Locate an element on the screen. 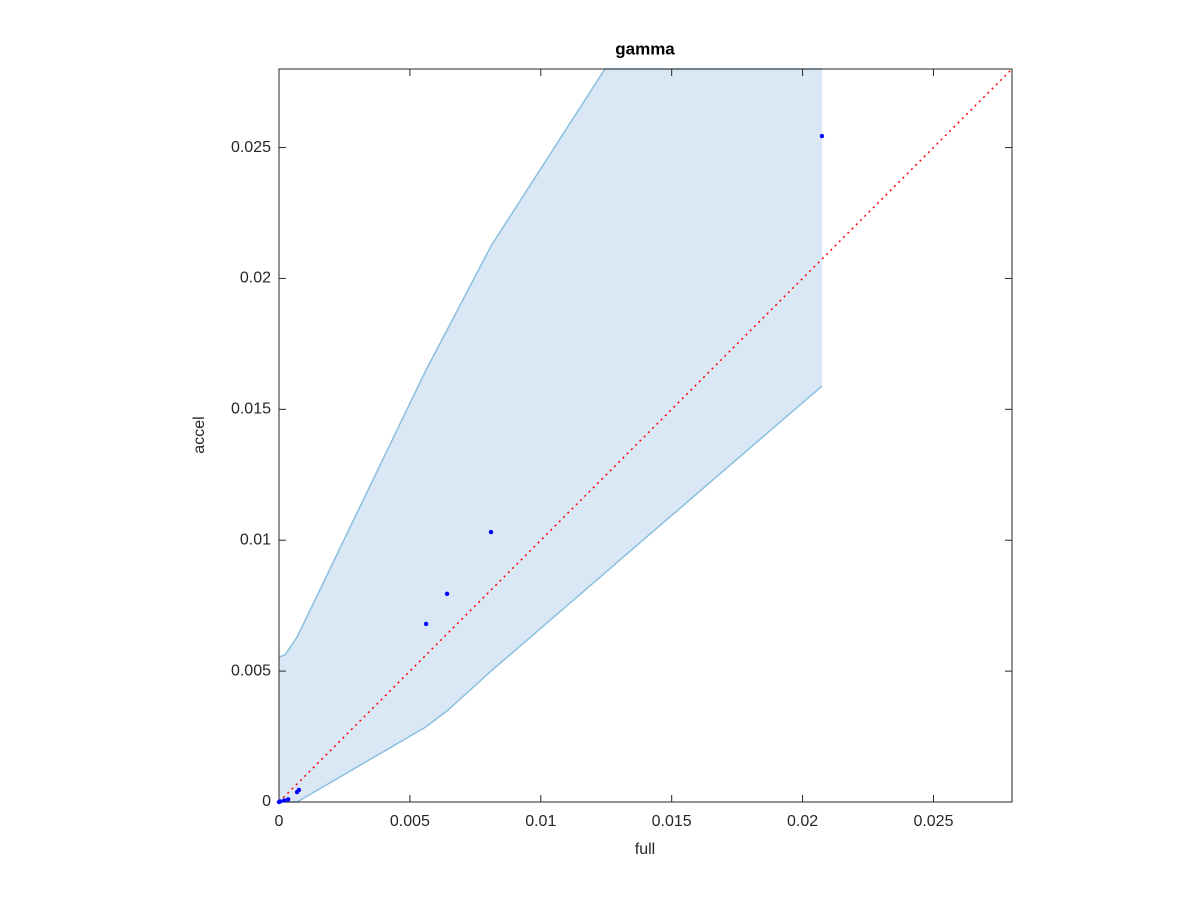 Image resolution: width=1200 pixels, height=900 pixels. chart-title: gamma is located at coordinates (645, 48).